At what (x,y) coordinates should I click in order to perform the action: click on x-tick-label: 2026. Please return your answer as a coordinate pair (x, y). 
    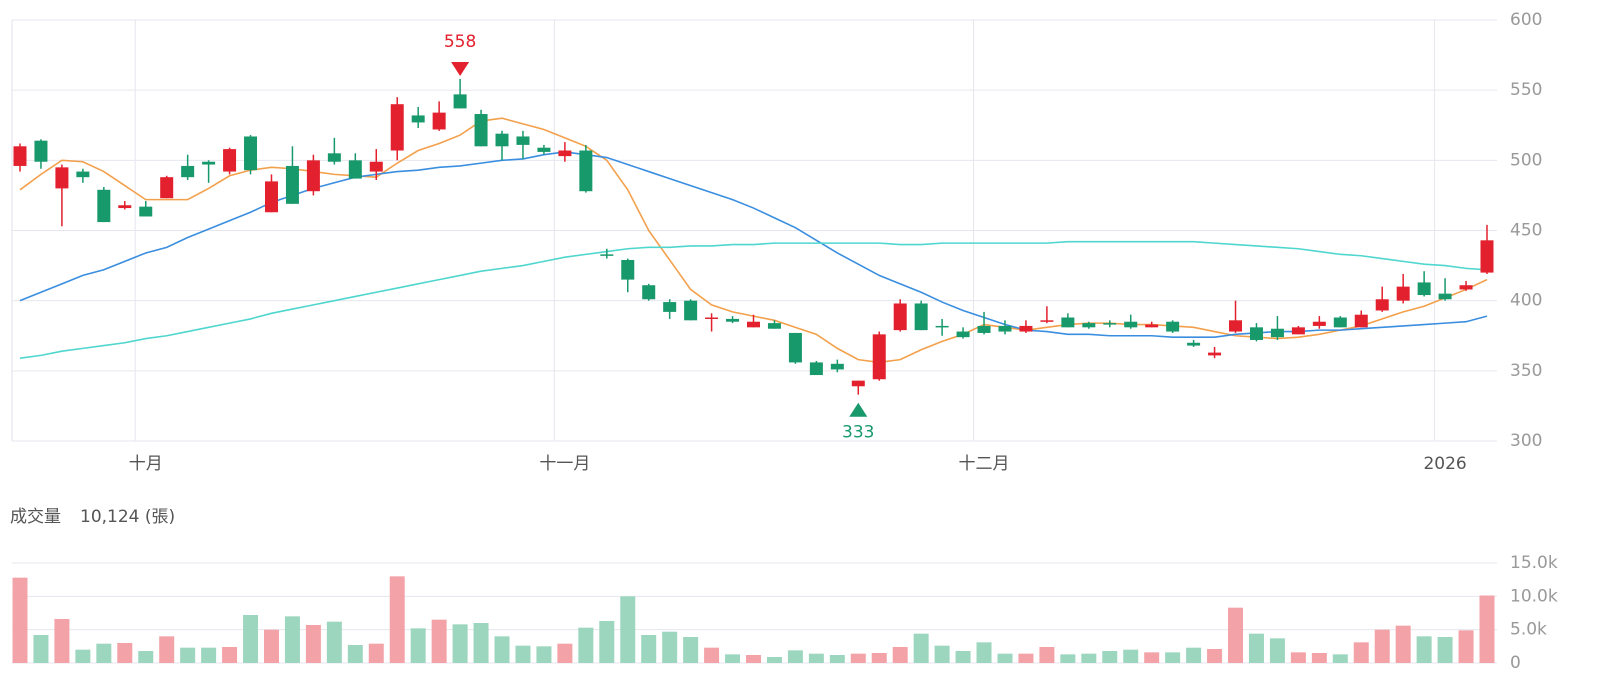
    Looking at the image, I should click on (1444, 464).